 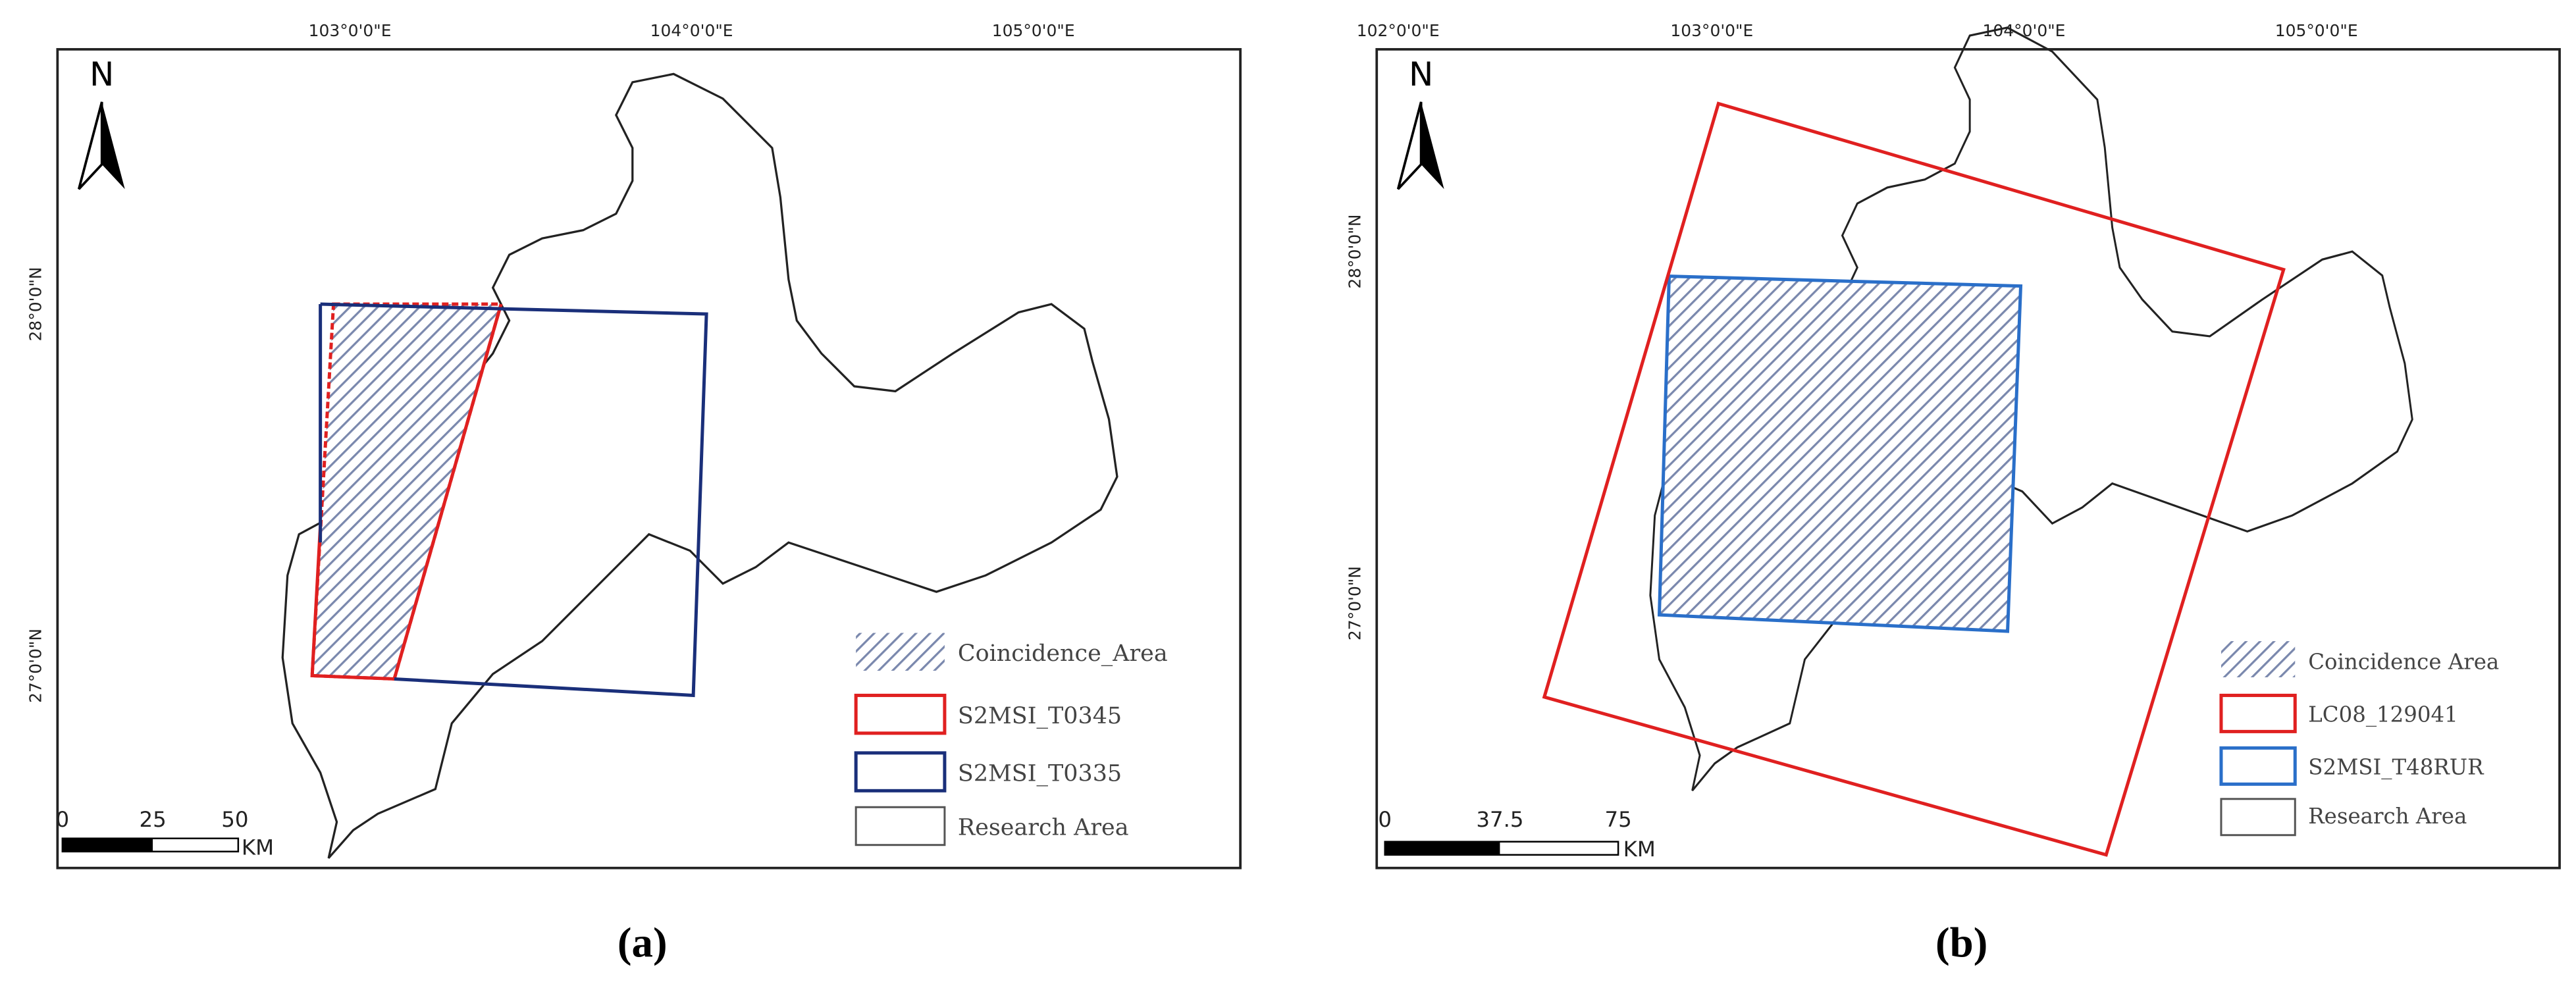 I want to click on tile-red, so click(x=406, y=492).